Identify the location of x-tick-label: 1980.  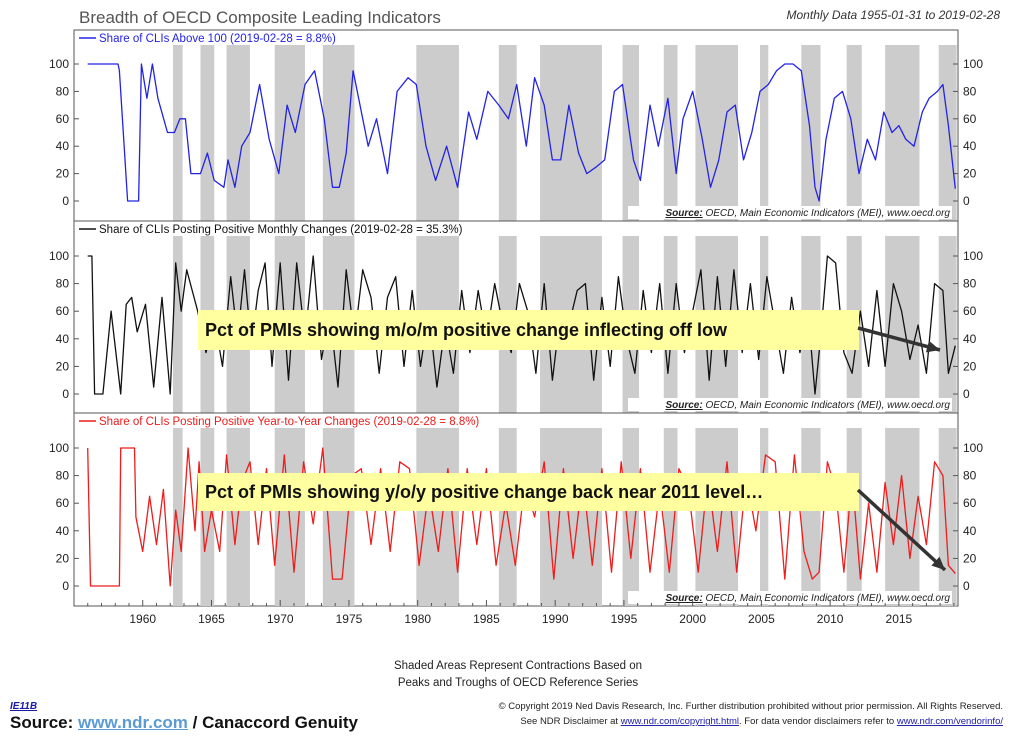
(417, 619).